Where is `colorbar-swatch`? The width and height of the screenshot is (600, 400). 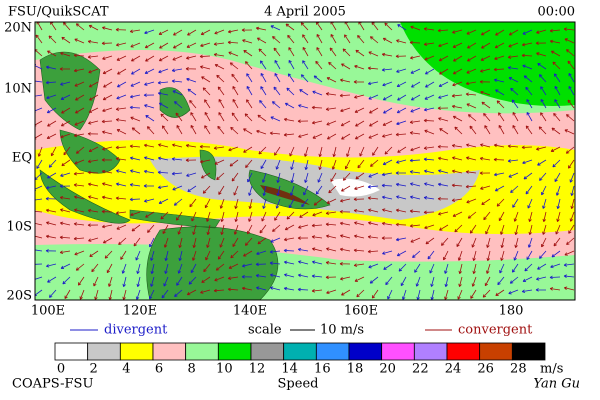
colorbar-swatch is located at coordinates (463, 351).